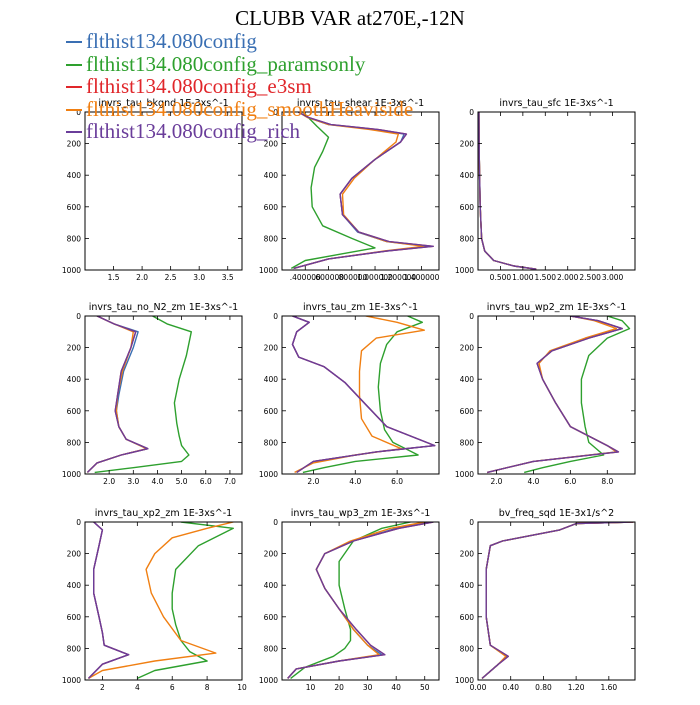 Image resolution: width=700 pixels, height=705 pixels. I want to click on x-tick-label: 1.200000, so click(398, 277).